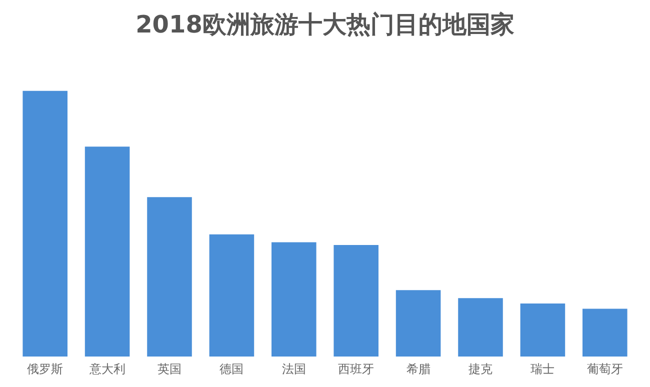 The height and width of the screenshot is (387, 650). I want to click on x-tick-label: 英国, so click(170, 369).